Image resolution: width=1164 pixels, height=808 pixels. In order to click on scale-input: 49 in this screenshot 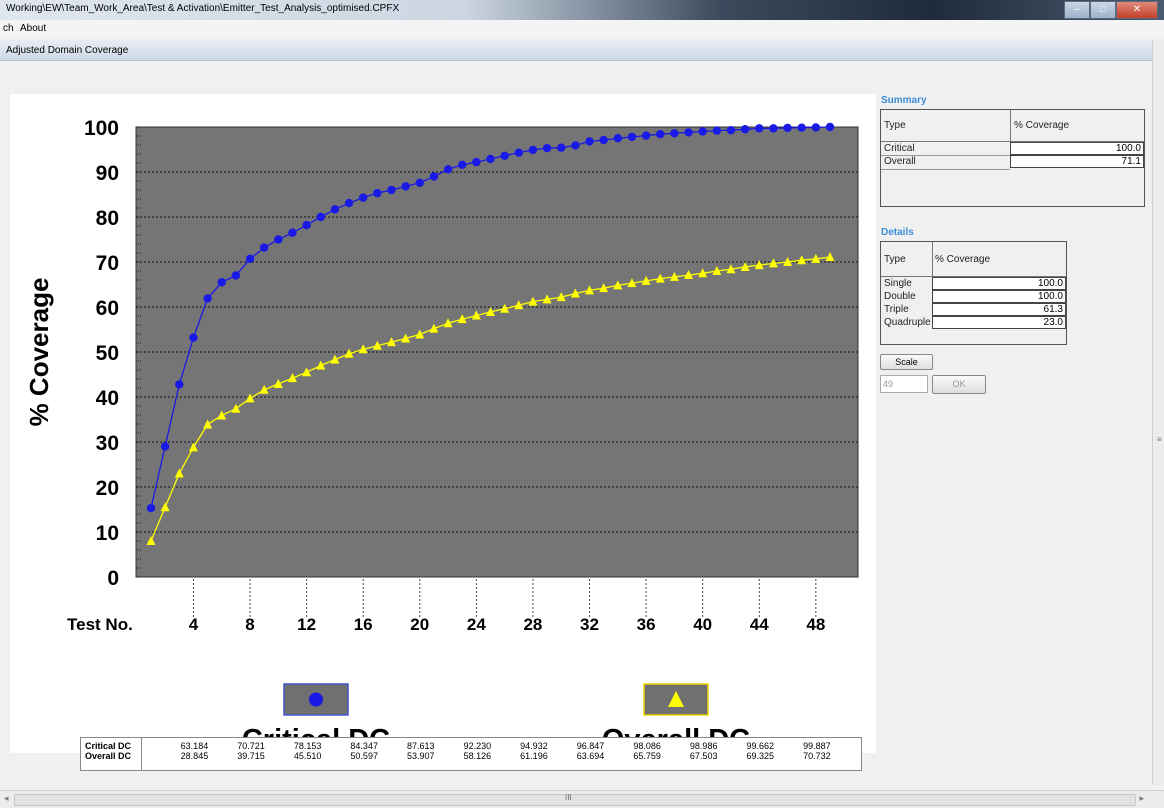, I will do `click(904, 384)`.